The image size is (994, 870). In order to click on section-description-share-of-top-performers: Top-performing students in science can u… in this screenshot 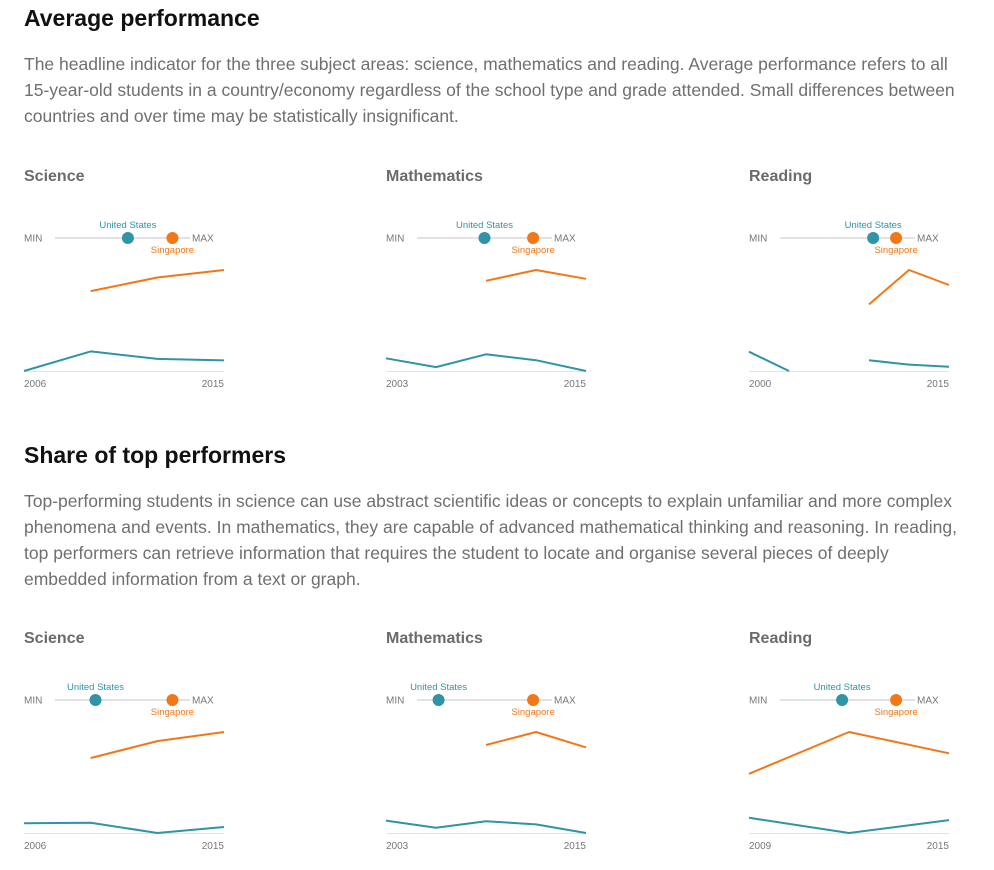, I will do `click(490, 540)`.